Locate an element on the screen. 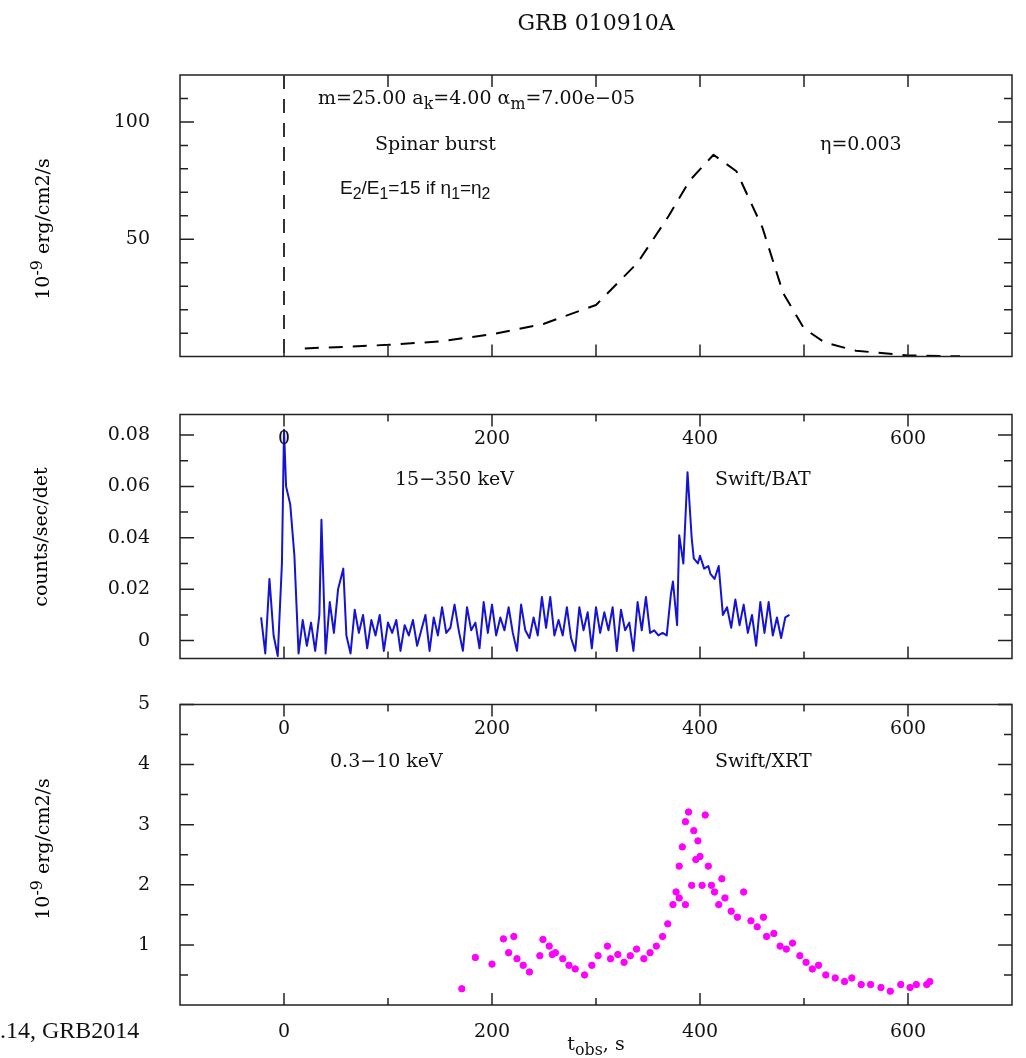 The image size is (1026, 1058). y-tick-label: 50 is located at coordinates (137, 237).